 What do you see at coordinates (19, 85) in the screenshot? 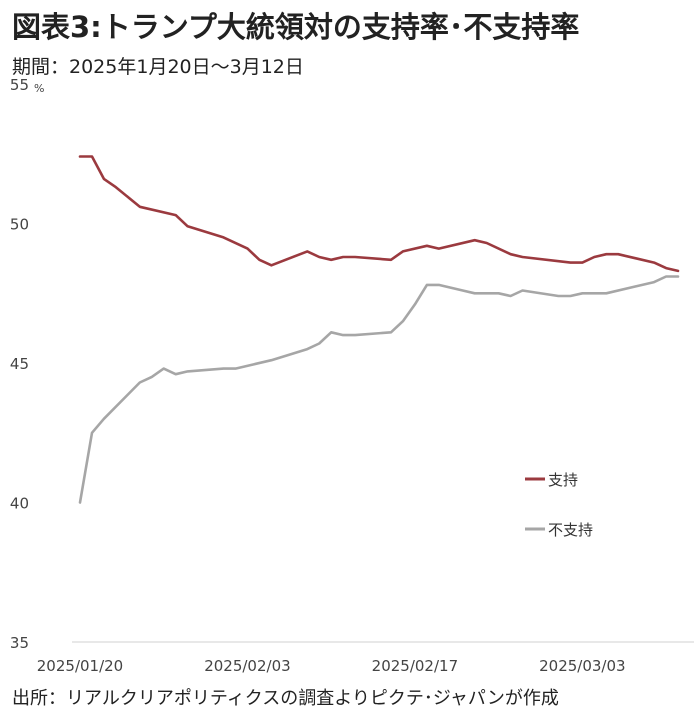
I see `y-tick-label: 55` at bounding box center [19, 85].